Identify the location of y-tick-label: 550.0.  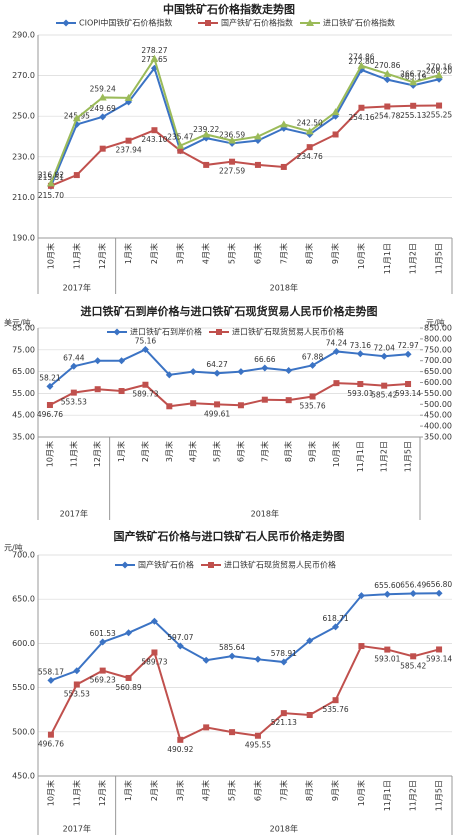
(23, 687).